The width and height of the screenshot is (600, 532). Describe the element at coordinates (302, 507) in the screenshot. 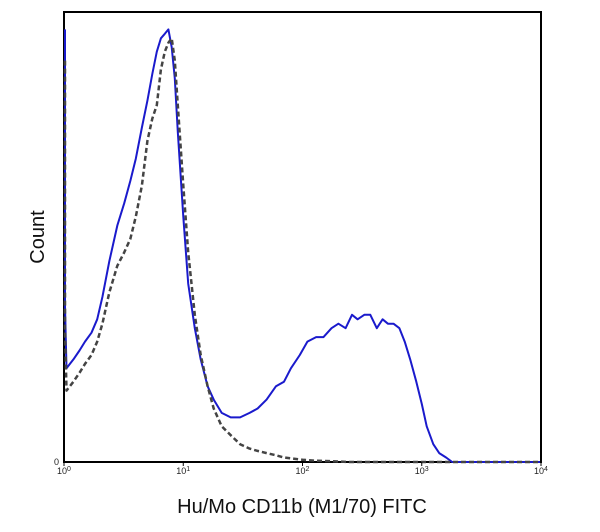

I see `x-axis-title: Hu/Mo CD11b (M1/70) FITC` at that location.